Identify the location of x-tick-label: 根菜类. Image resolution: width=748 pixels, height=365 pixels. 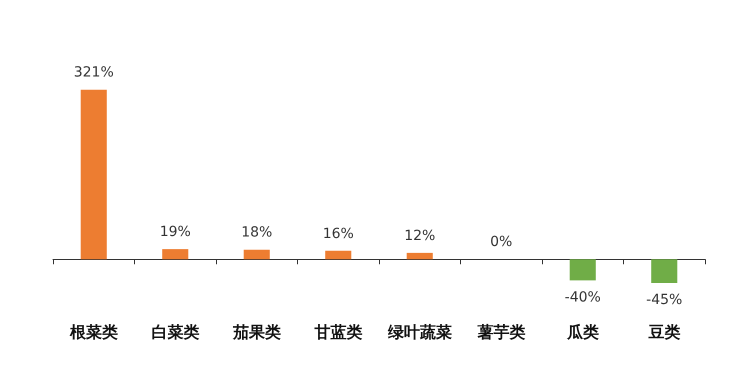
(93, 332).